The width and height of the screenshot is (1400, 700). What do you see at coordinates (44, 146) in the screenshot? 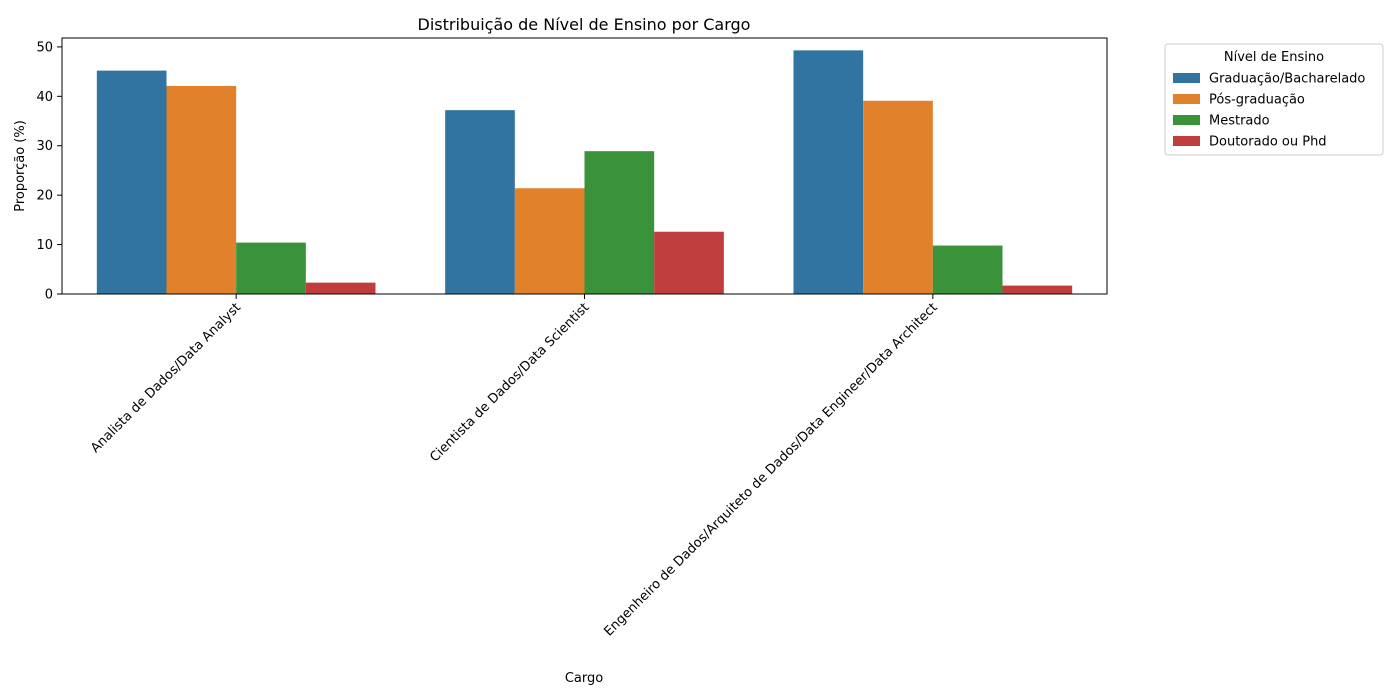
I see `y-tick-label: 30` at bounding box center [44, 146].